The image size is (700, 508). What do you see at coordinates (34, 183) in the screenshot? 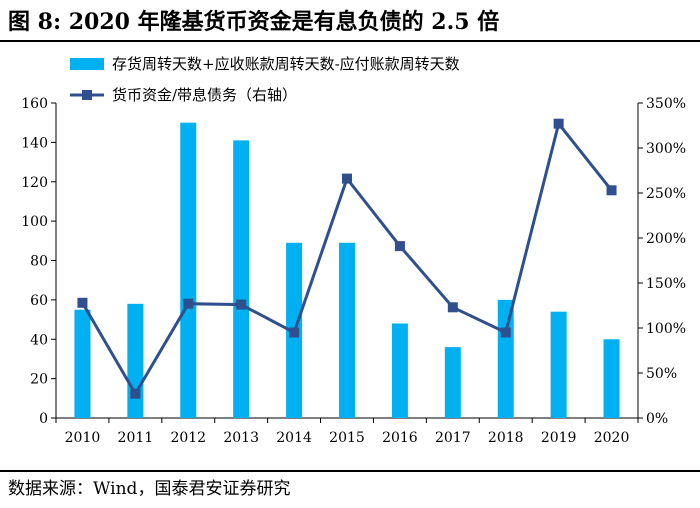
I see `y-left-tick-label: 120` at bounding box center [34, 183].